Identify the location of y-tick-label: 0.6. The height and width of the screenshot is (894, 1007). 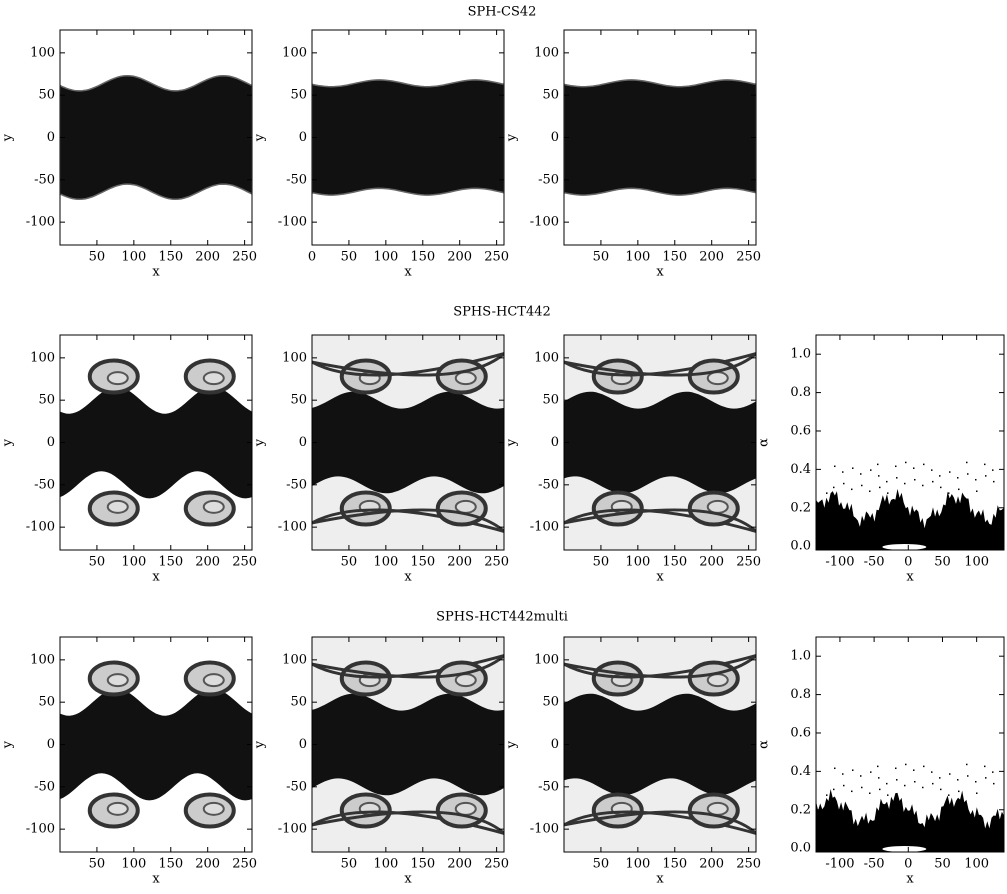
(800, 732).